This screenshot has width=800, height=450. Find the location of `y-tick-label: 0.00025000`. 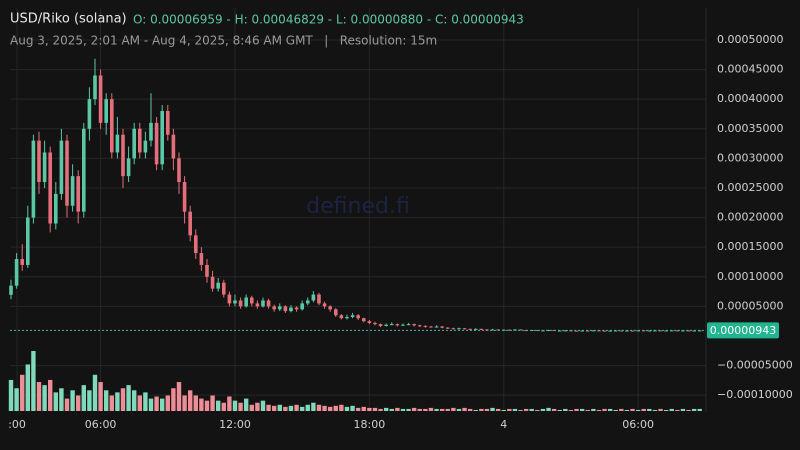

y-tick-label: 0.00025000 is located at coordinates (750, 187).